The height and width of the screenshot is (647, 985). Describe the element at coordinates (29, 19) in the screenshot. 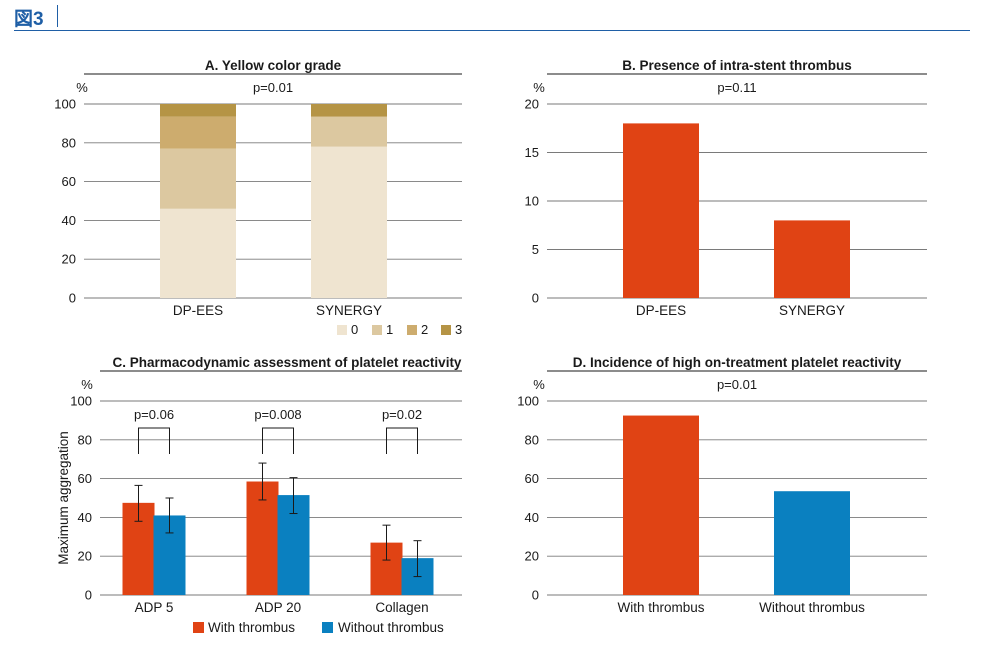

I see `figure-label: 図3` at that location.